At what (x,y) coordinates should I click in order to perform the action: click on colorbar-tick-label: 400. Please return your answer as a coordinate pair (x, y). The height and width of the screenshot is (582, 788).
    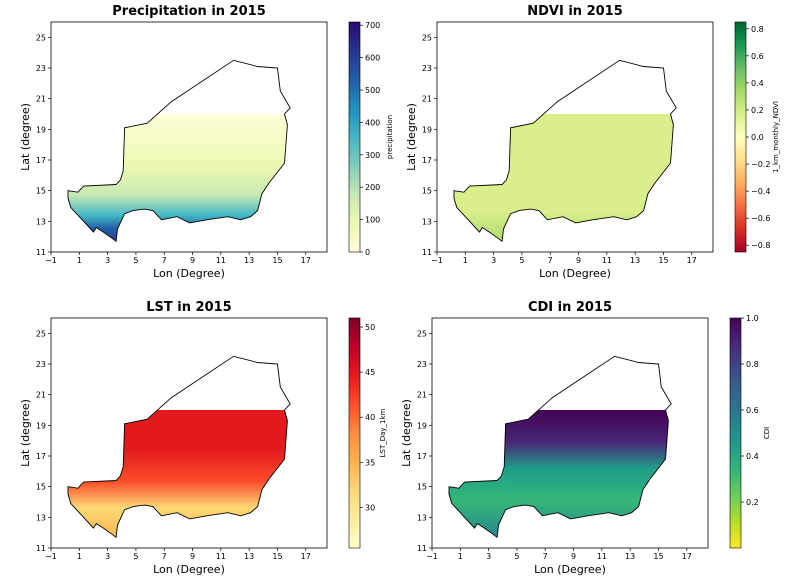
    Looking at the image, I should click on (372, 122).